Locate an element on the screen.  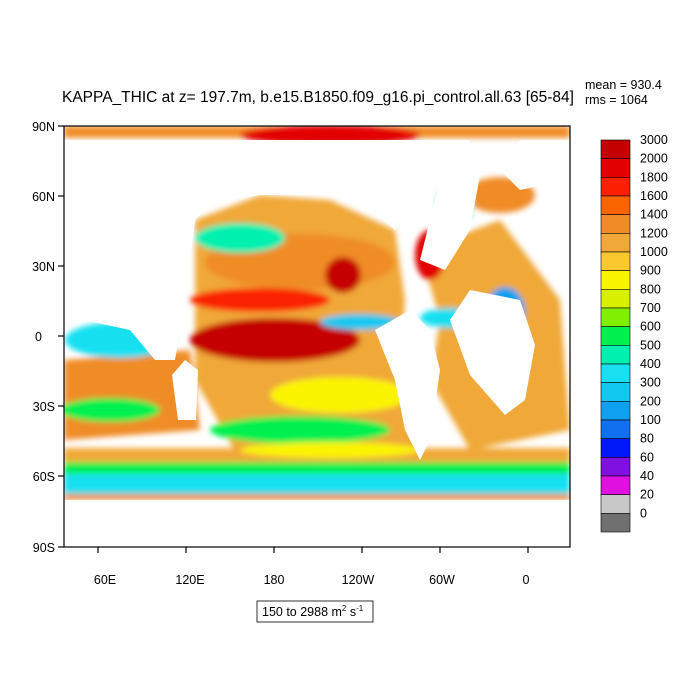
lat-label-90n: 90N is located at coordinates (43, 127).